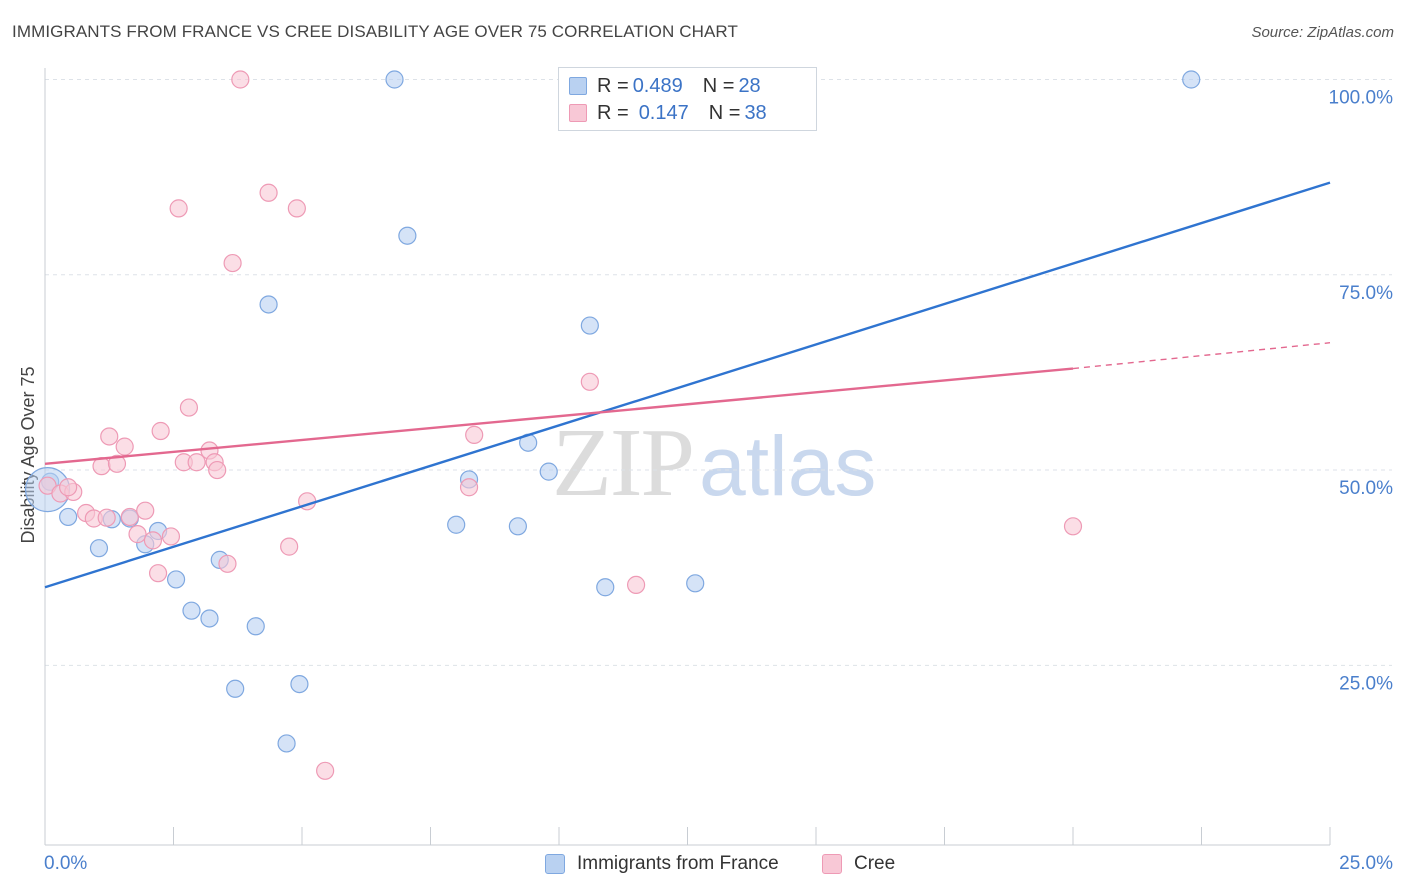  I want to click on y-axis-label: Disability Age Over 75, so click(28, 454).